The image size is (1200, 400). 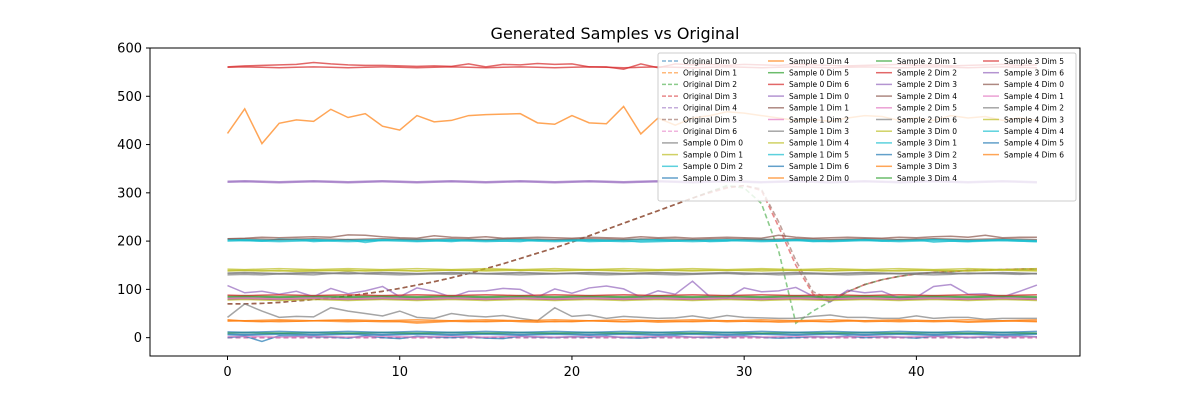 I want to click on legend-label: Sample 0 Dim 5, so click(x=819, y=73).